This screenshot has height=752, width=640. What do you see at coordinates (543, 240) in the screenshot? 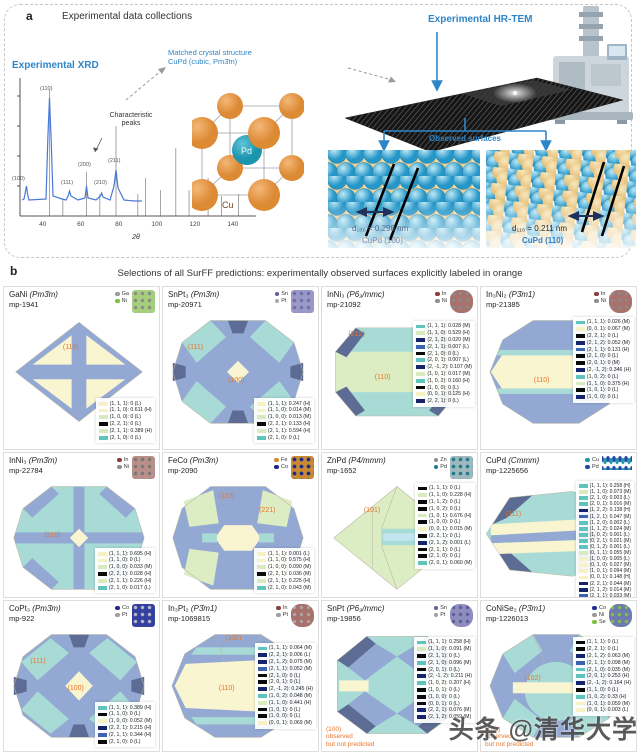
I see `cupd-110-label: CuPd (110)` at bounding box center [543, 240].